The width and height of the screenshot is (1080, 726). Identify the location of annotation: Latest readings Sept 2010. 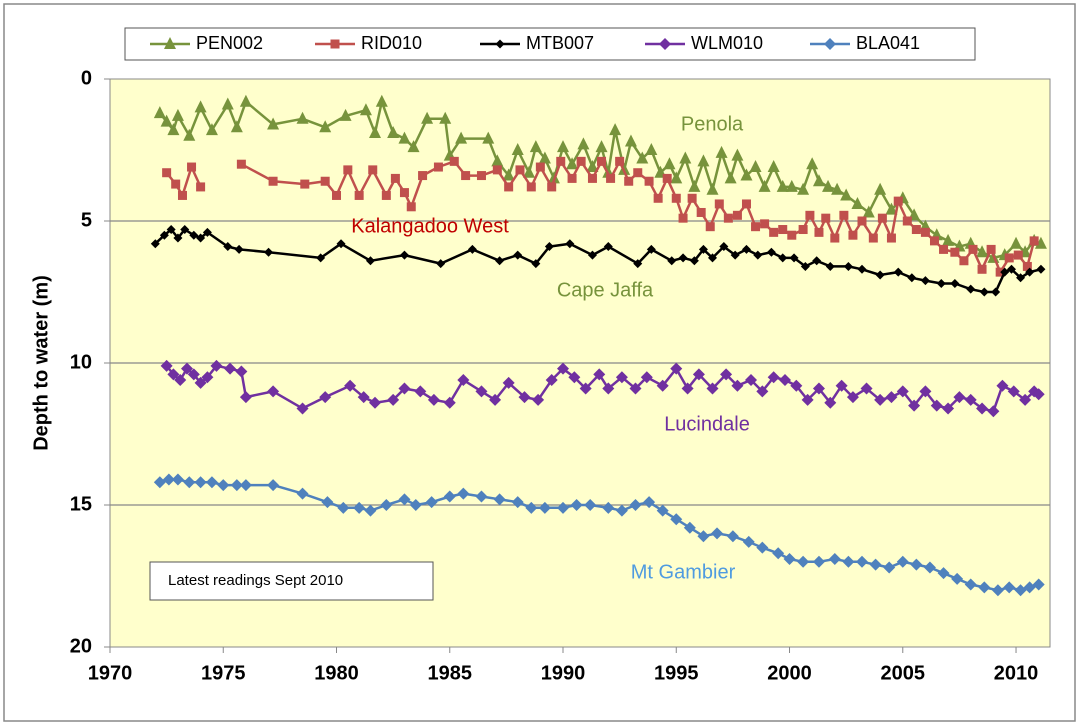
(255, 580).